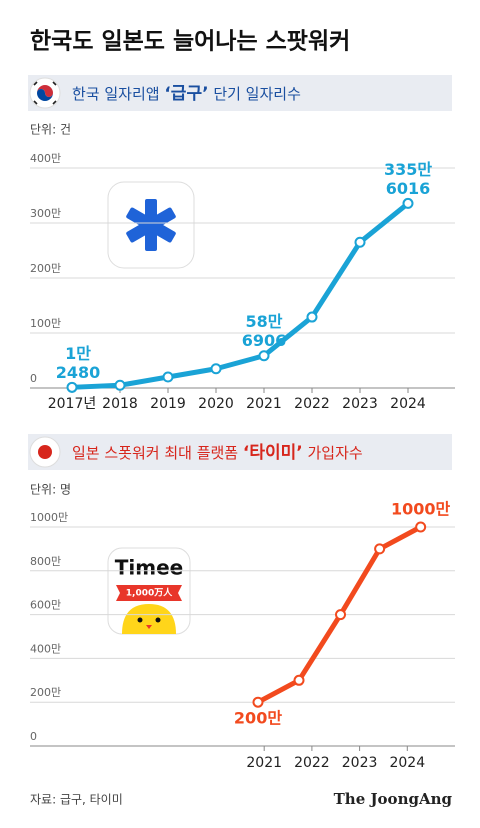  I want to click on value-label: 6906, so click(264, 340).